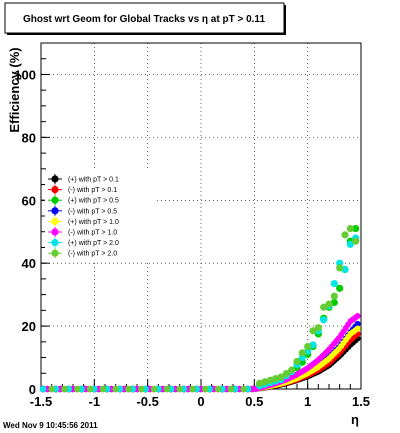  What do you see at coordinates (29, 200) in the screenshot?
I see `y-tick-label: 60` at bounding box center [29, 200].